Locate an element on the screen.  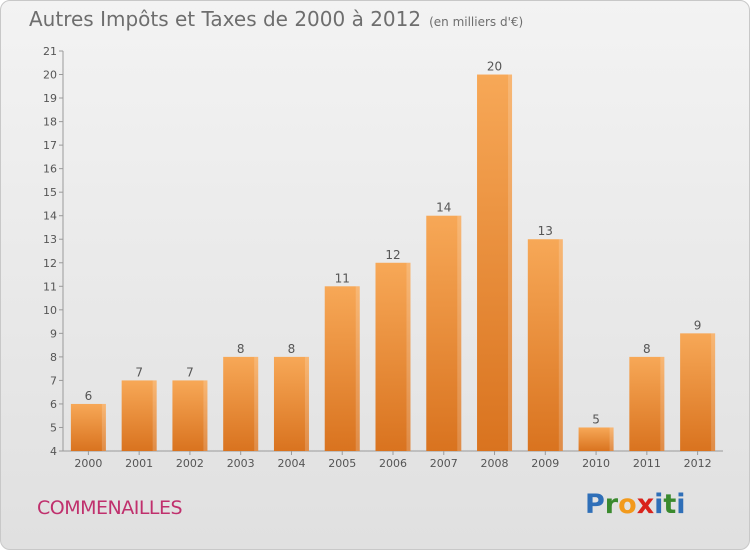
y-tick-label: 18 is located at coordinates (50, 122).